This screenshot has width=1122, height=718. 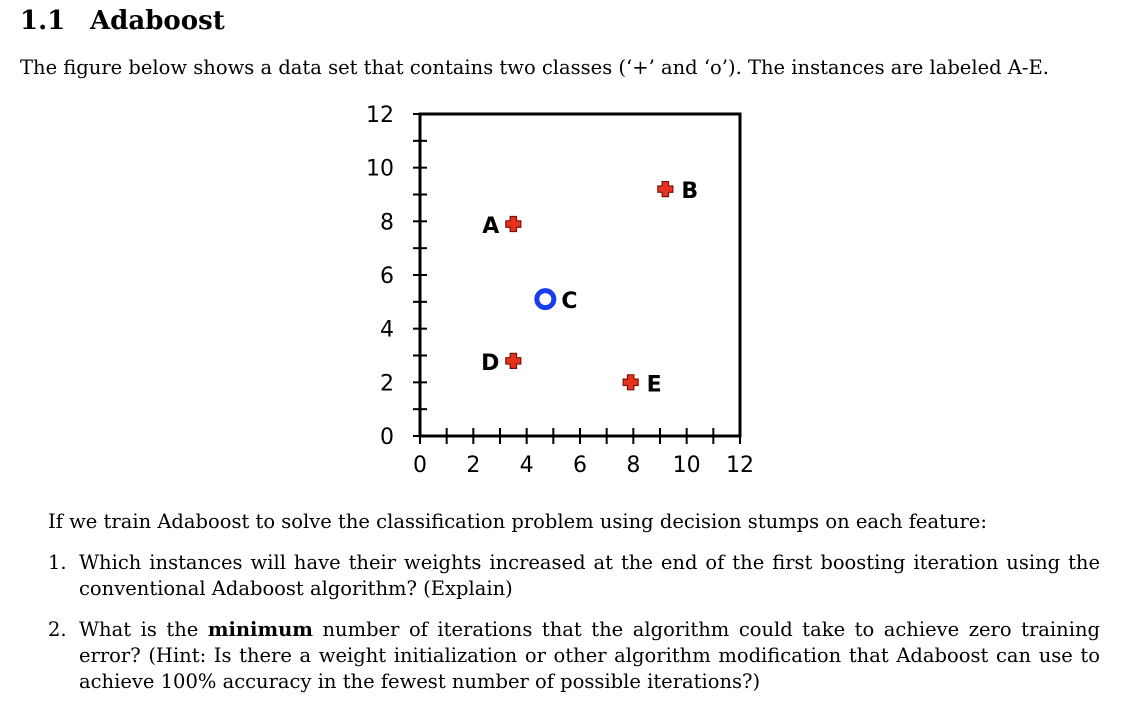 I want to click on y-tick-label: 12, so click(x=380, y=115).